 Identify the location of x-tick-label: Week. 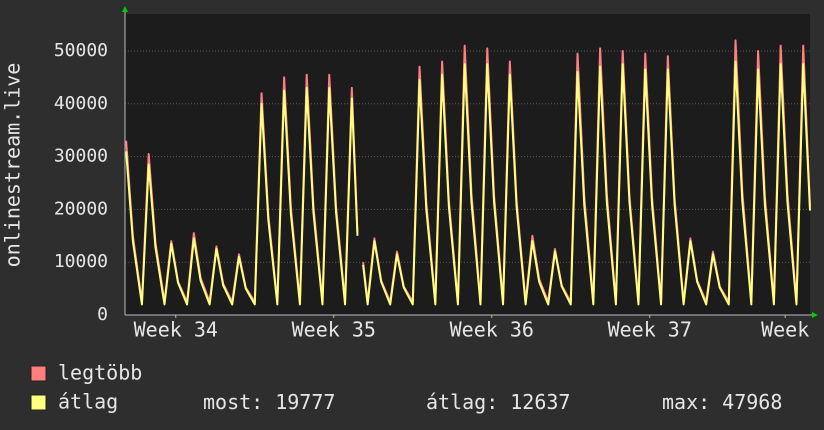
(785, 330).